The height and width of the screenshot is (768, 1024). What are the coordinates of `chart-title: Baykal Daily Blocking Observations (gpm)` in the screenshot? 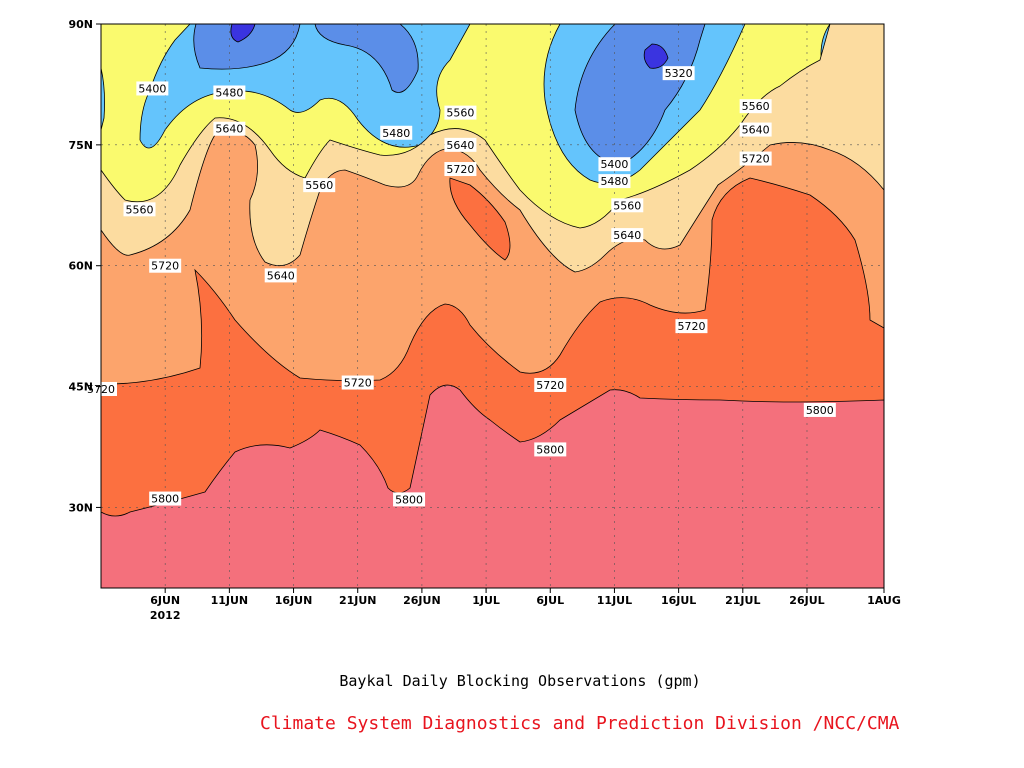 It's located at (520, 681).